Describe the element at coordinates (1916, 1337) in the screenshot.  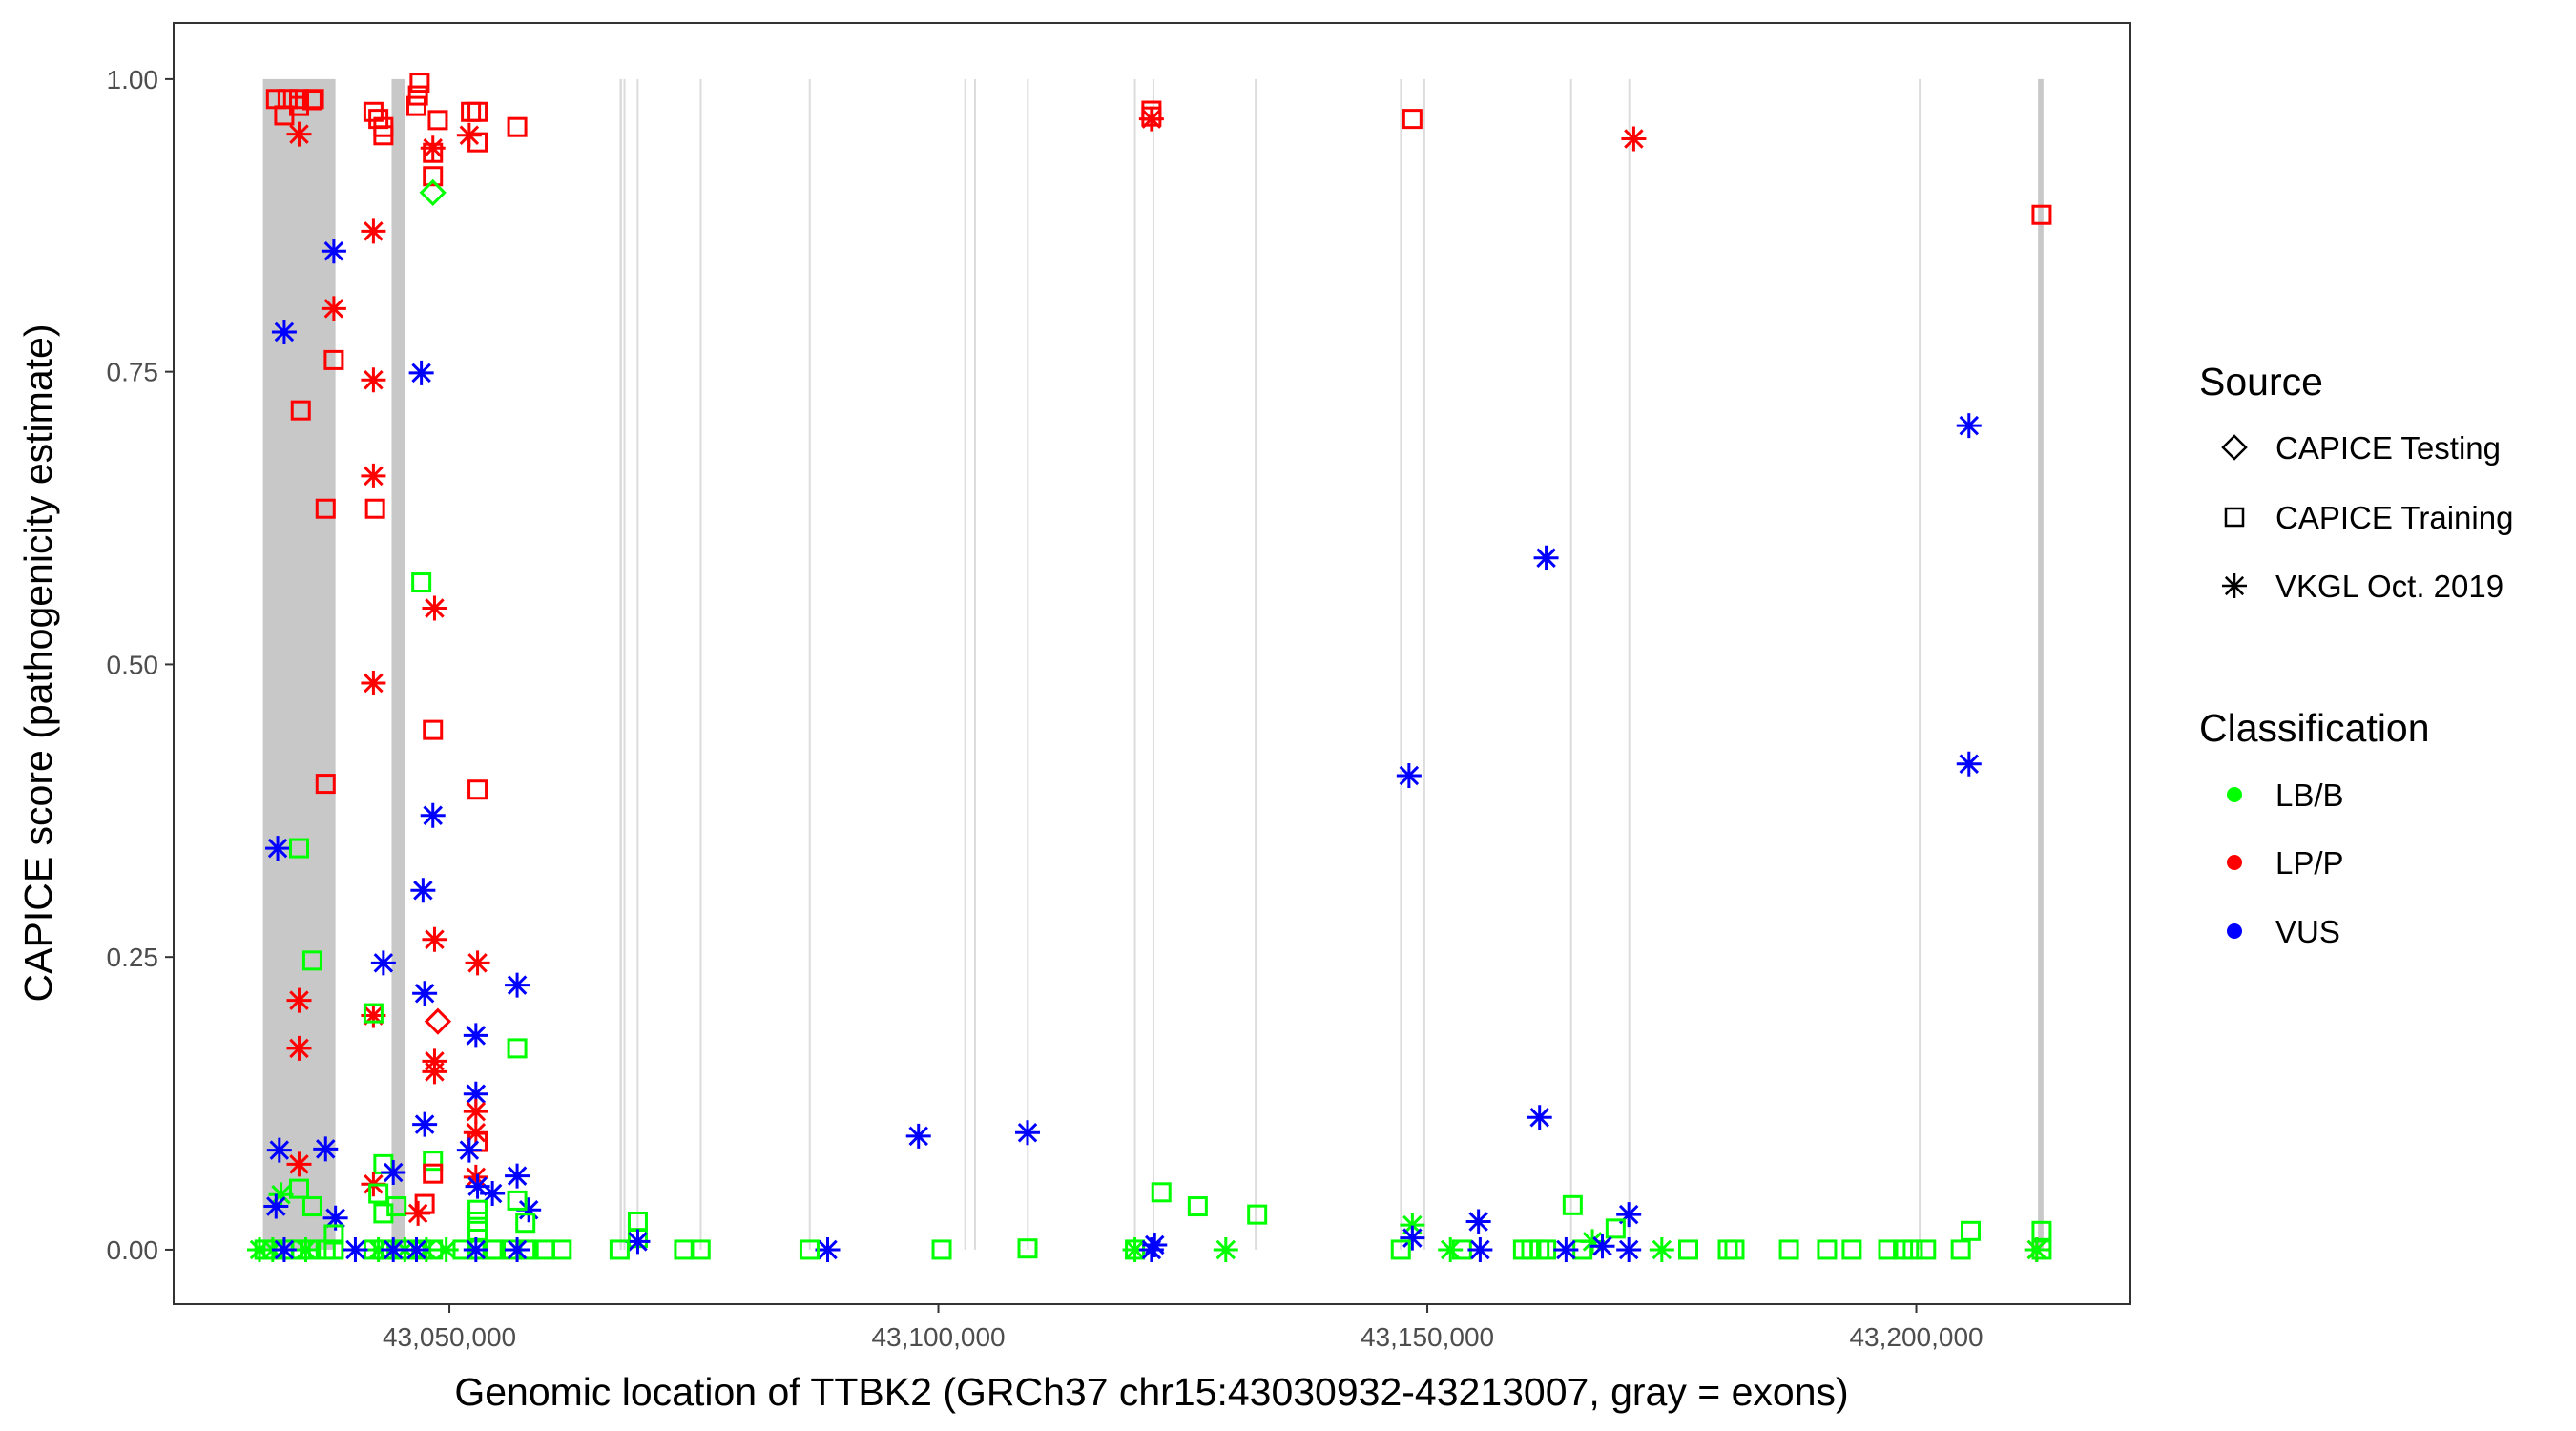
I see `x-tick-label: 43,200,000` at that location.